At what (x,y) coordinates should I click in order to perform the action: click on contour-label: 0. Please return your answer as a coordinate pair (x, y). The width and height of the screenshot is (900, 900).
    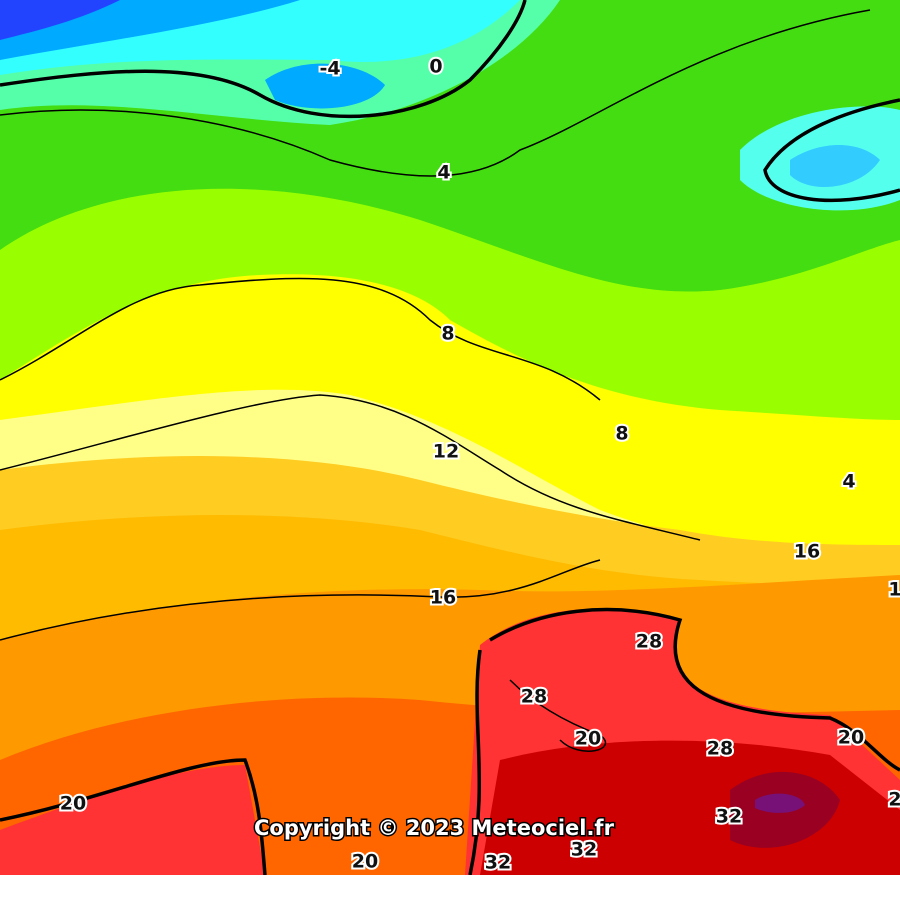
    Looking at the image, I should click on (435, 67).